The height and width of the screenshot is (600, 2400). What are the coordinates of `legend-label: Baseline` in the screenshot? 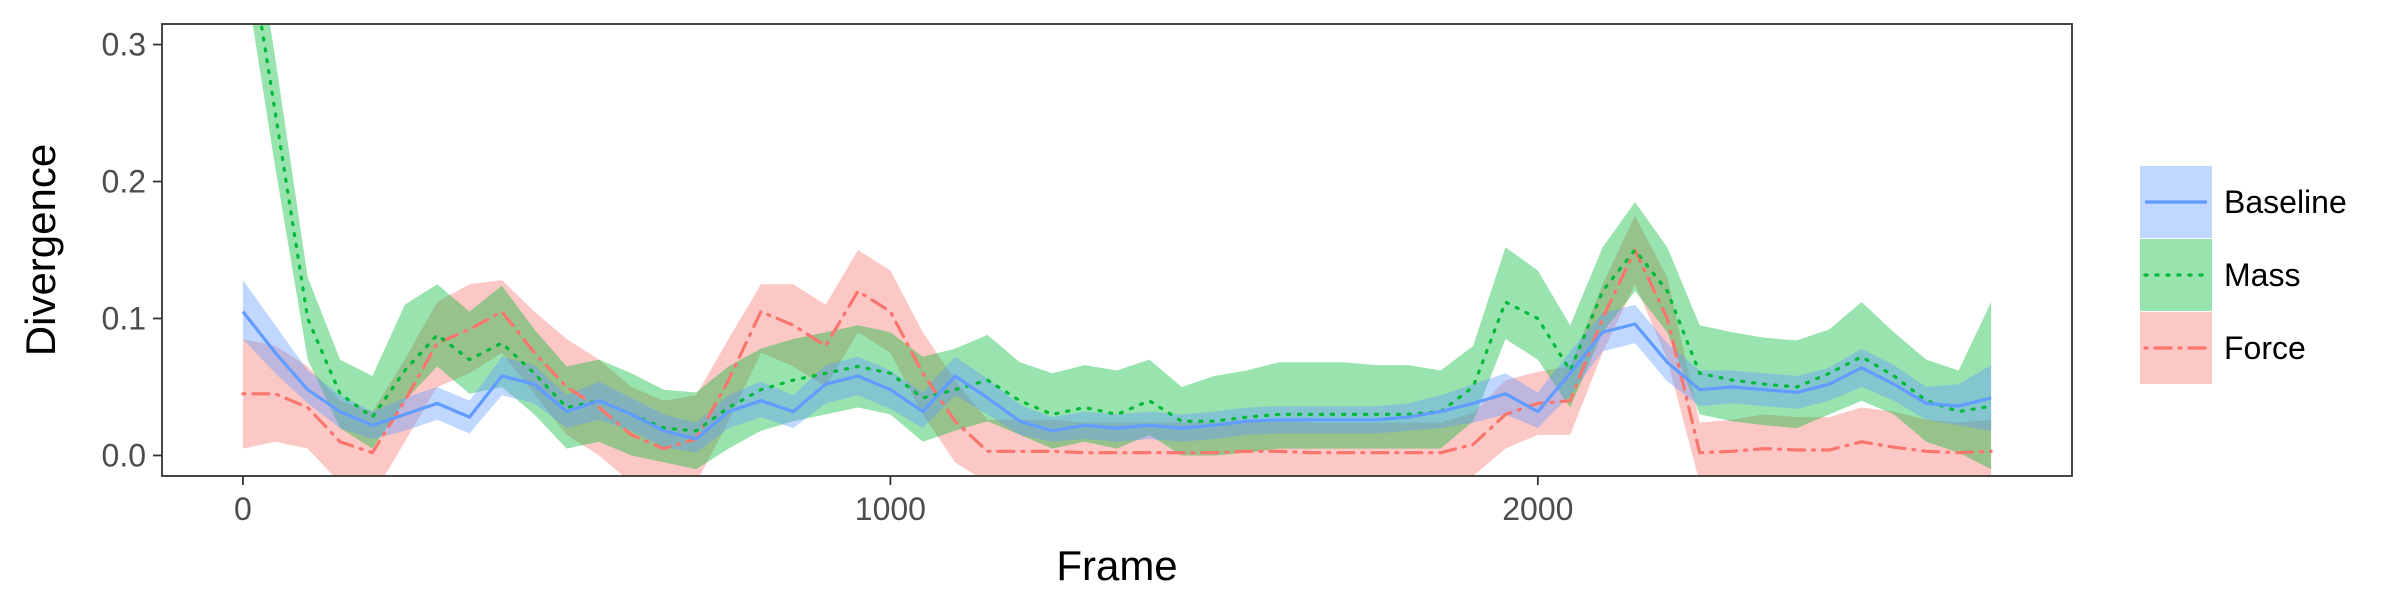 It's located at (2285, 202).